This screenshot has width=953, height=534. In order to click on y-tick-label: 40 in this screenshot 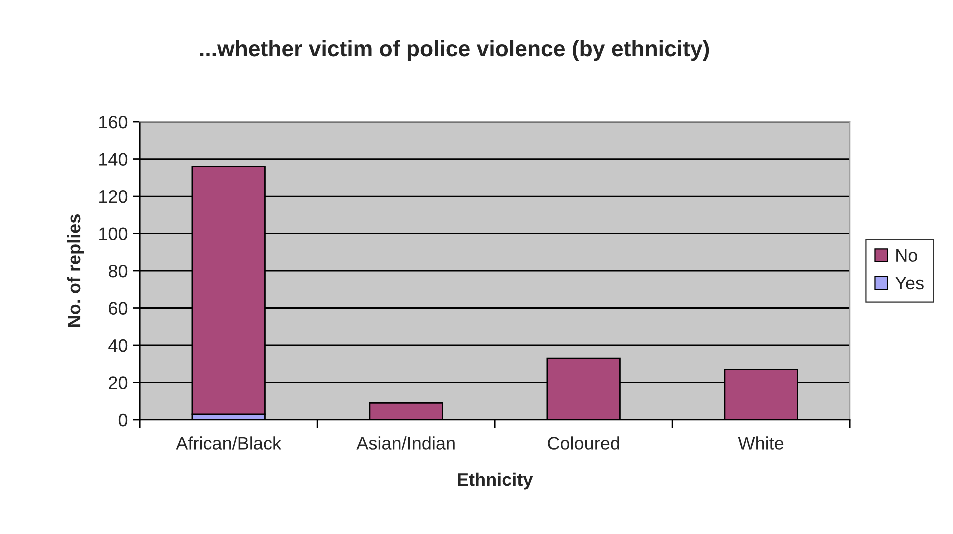, I will do `click(118, 345)`.